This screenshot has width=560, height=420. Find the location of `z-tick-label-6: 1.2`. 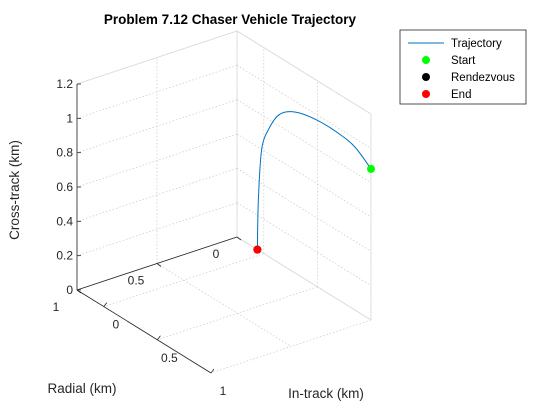

z-tick-label-6: 1.2 is located at coordinates (64, 84).